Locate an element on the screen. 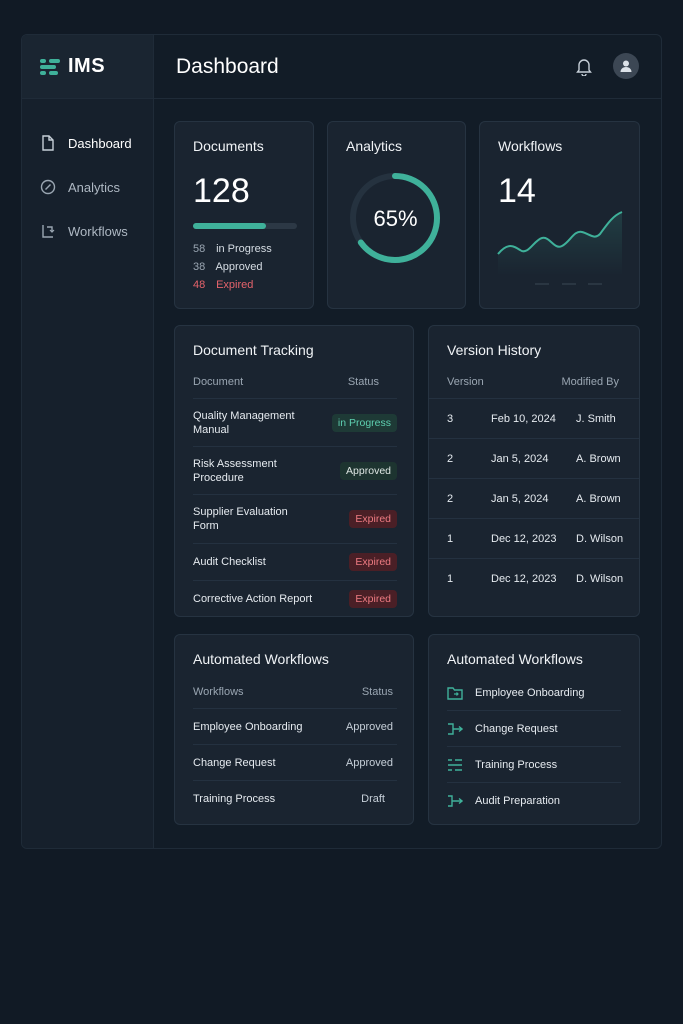 The image size is (683, 1024). documents-progress is located at coordinates (245, 226).